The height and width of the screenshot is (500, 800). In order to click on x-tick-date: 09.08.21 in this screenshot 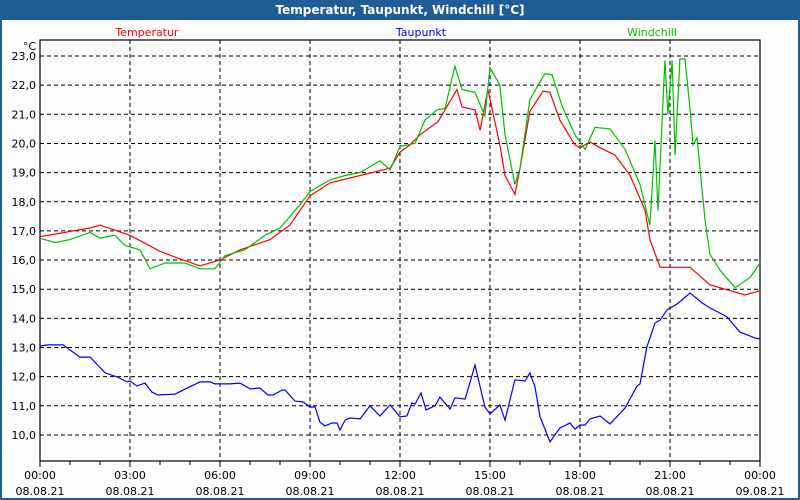, I will do `click(760, 491)`.